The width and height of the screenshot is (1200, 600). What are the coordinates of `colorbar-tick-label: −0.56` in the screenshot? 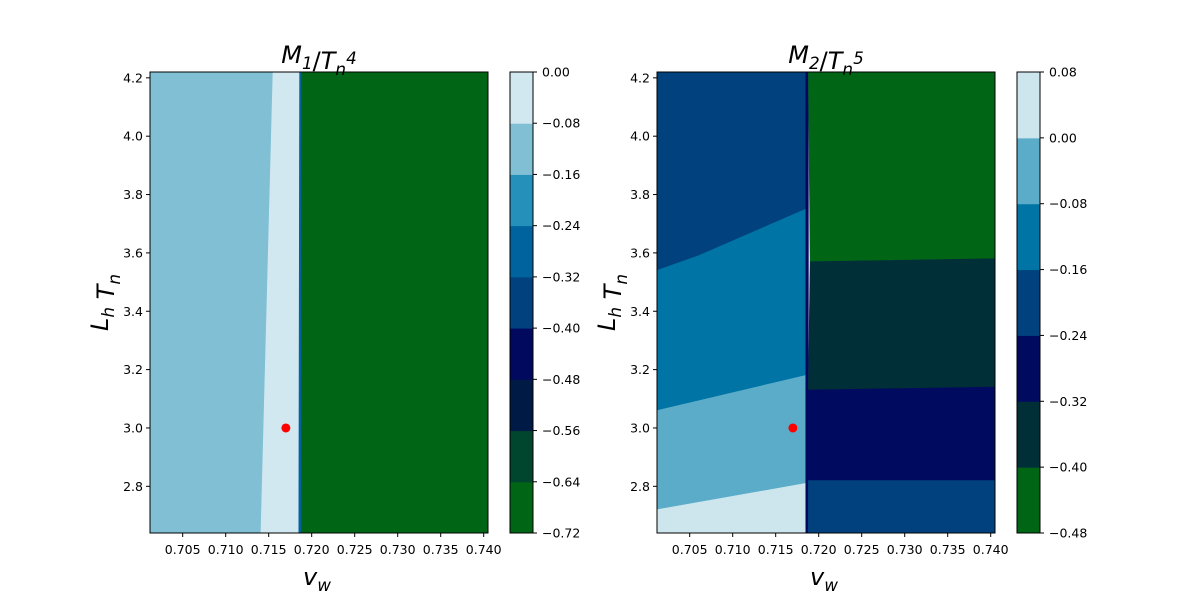 It's located at (561, 430).